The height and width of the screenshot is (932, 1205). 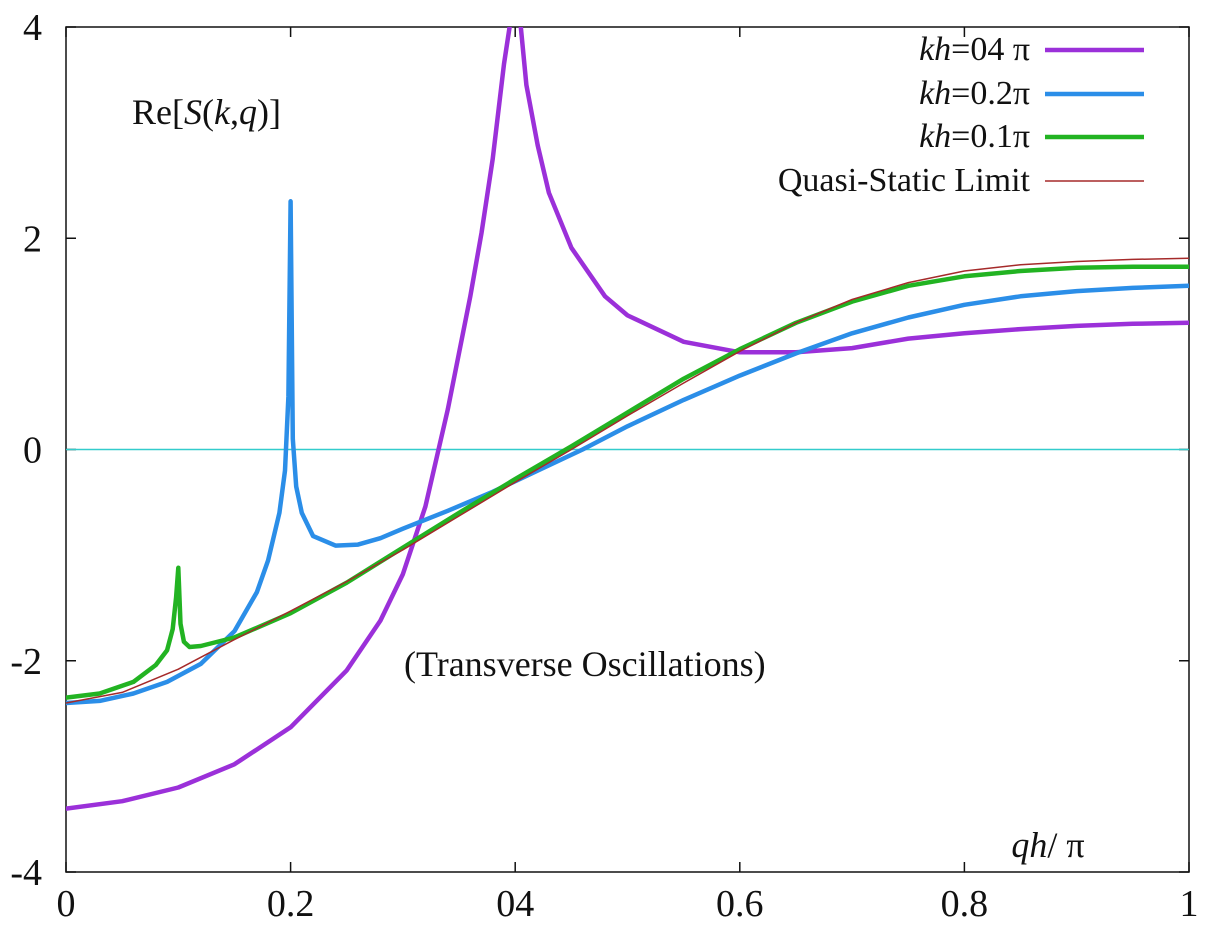 What do you see at coordinates (32, 451) in the screenshot?
I see `y-tick-label: 0` at bounding box center [32, 451].